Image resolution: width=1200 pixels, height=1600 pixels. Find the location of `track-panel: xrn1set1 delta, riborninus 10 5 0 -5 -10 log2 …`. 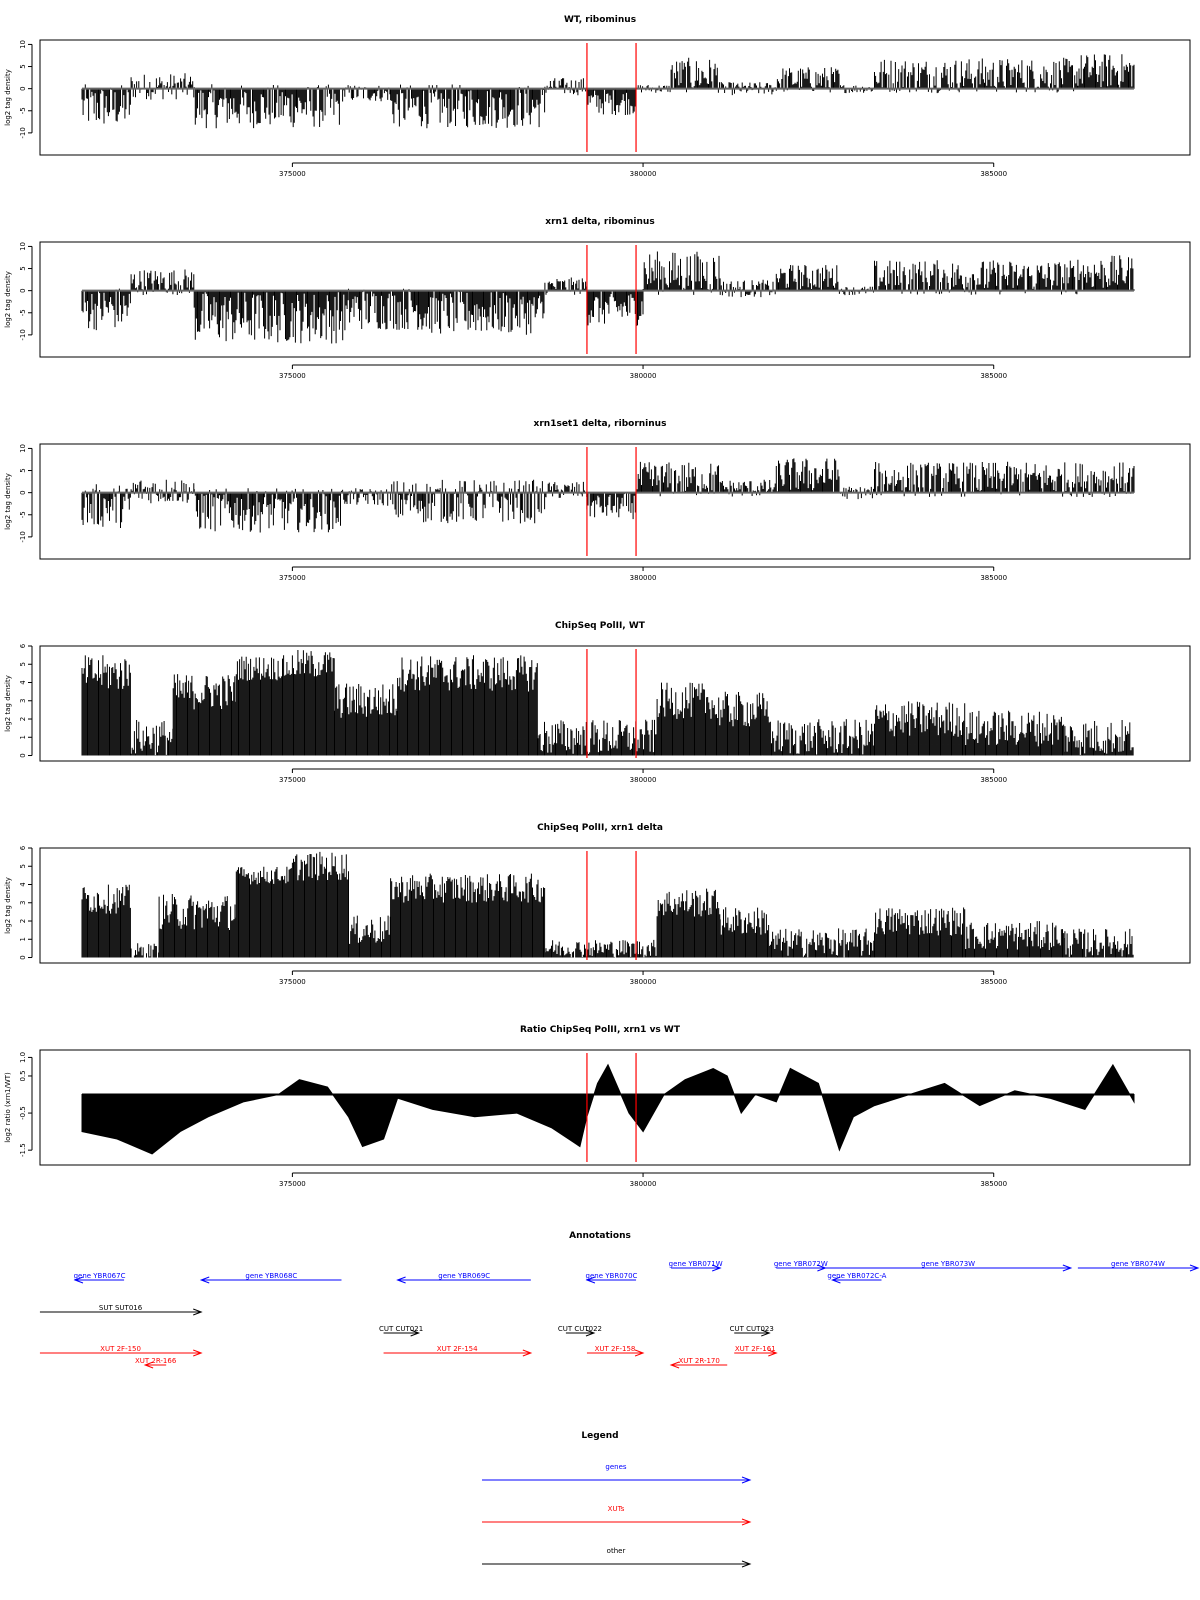

track-panel: xrn1set1 delta, riborninus 10 5 0 -5 -10 log2 … is located at coordinates (597, 500).